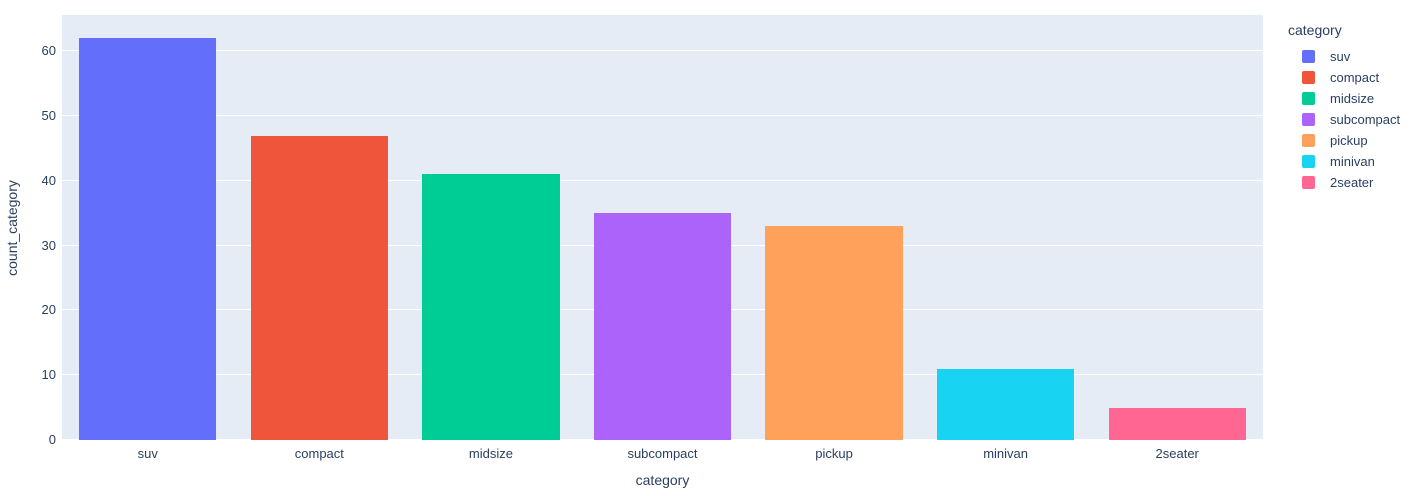 The image size is (1418, 496). Describe the element at coordinates (1308, 98) in the screenshot. I see `legend-swatch-midsize` at that location.